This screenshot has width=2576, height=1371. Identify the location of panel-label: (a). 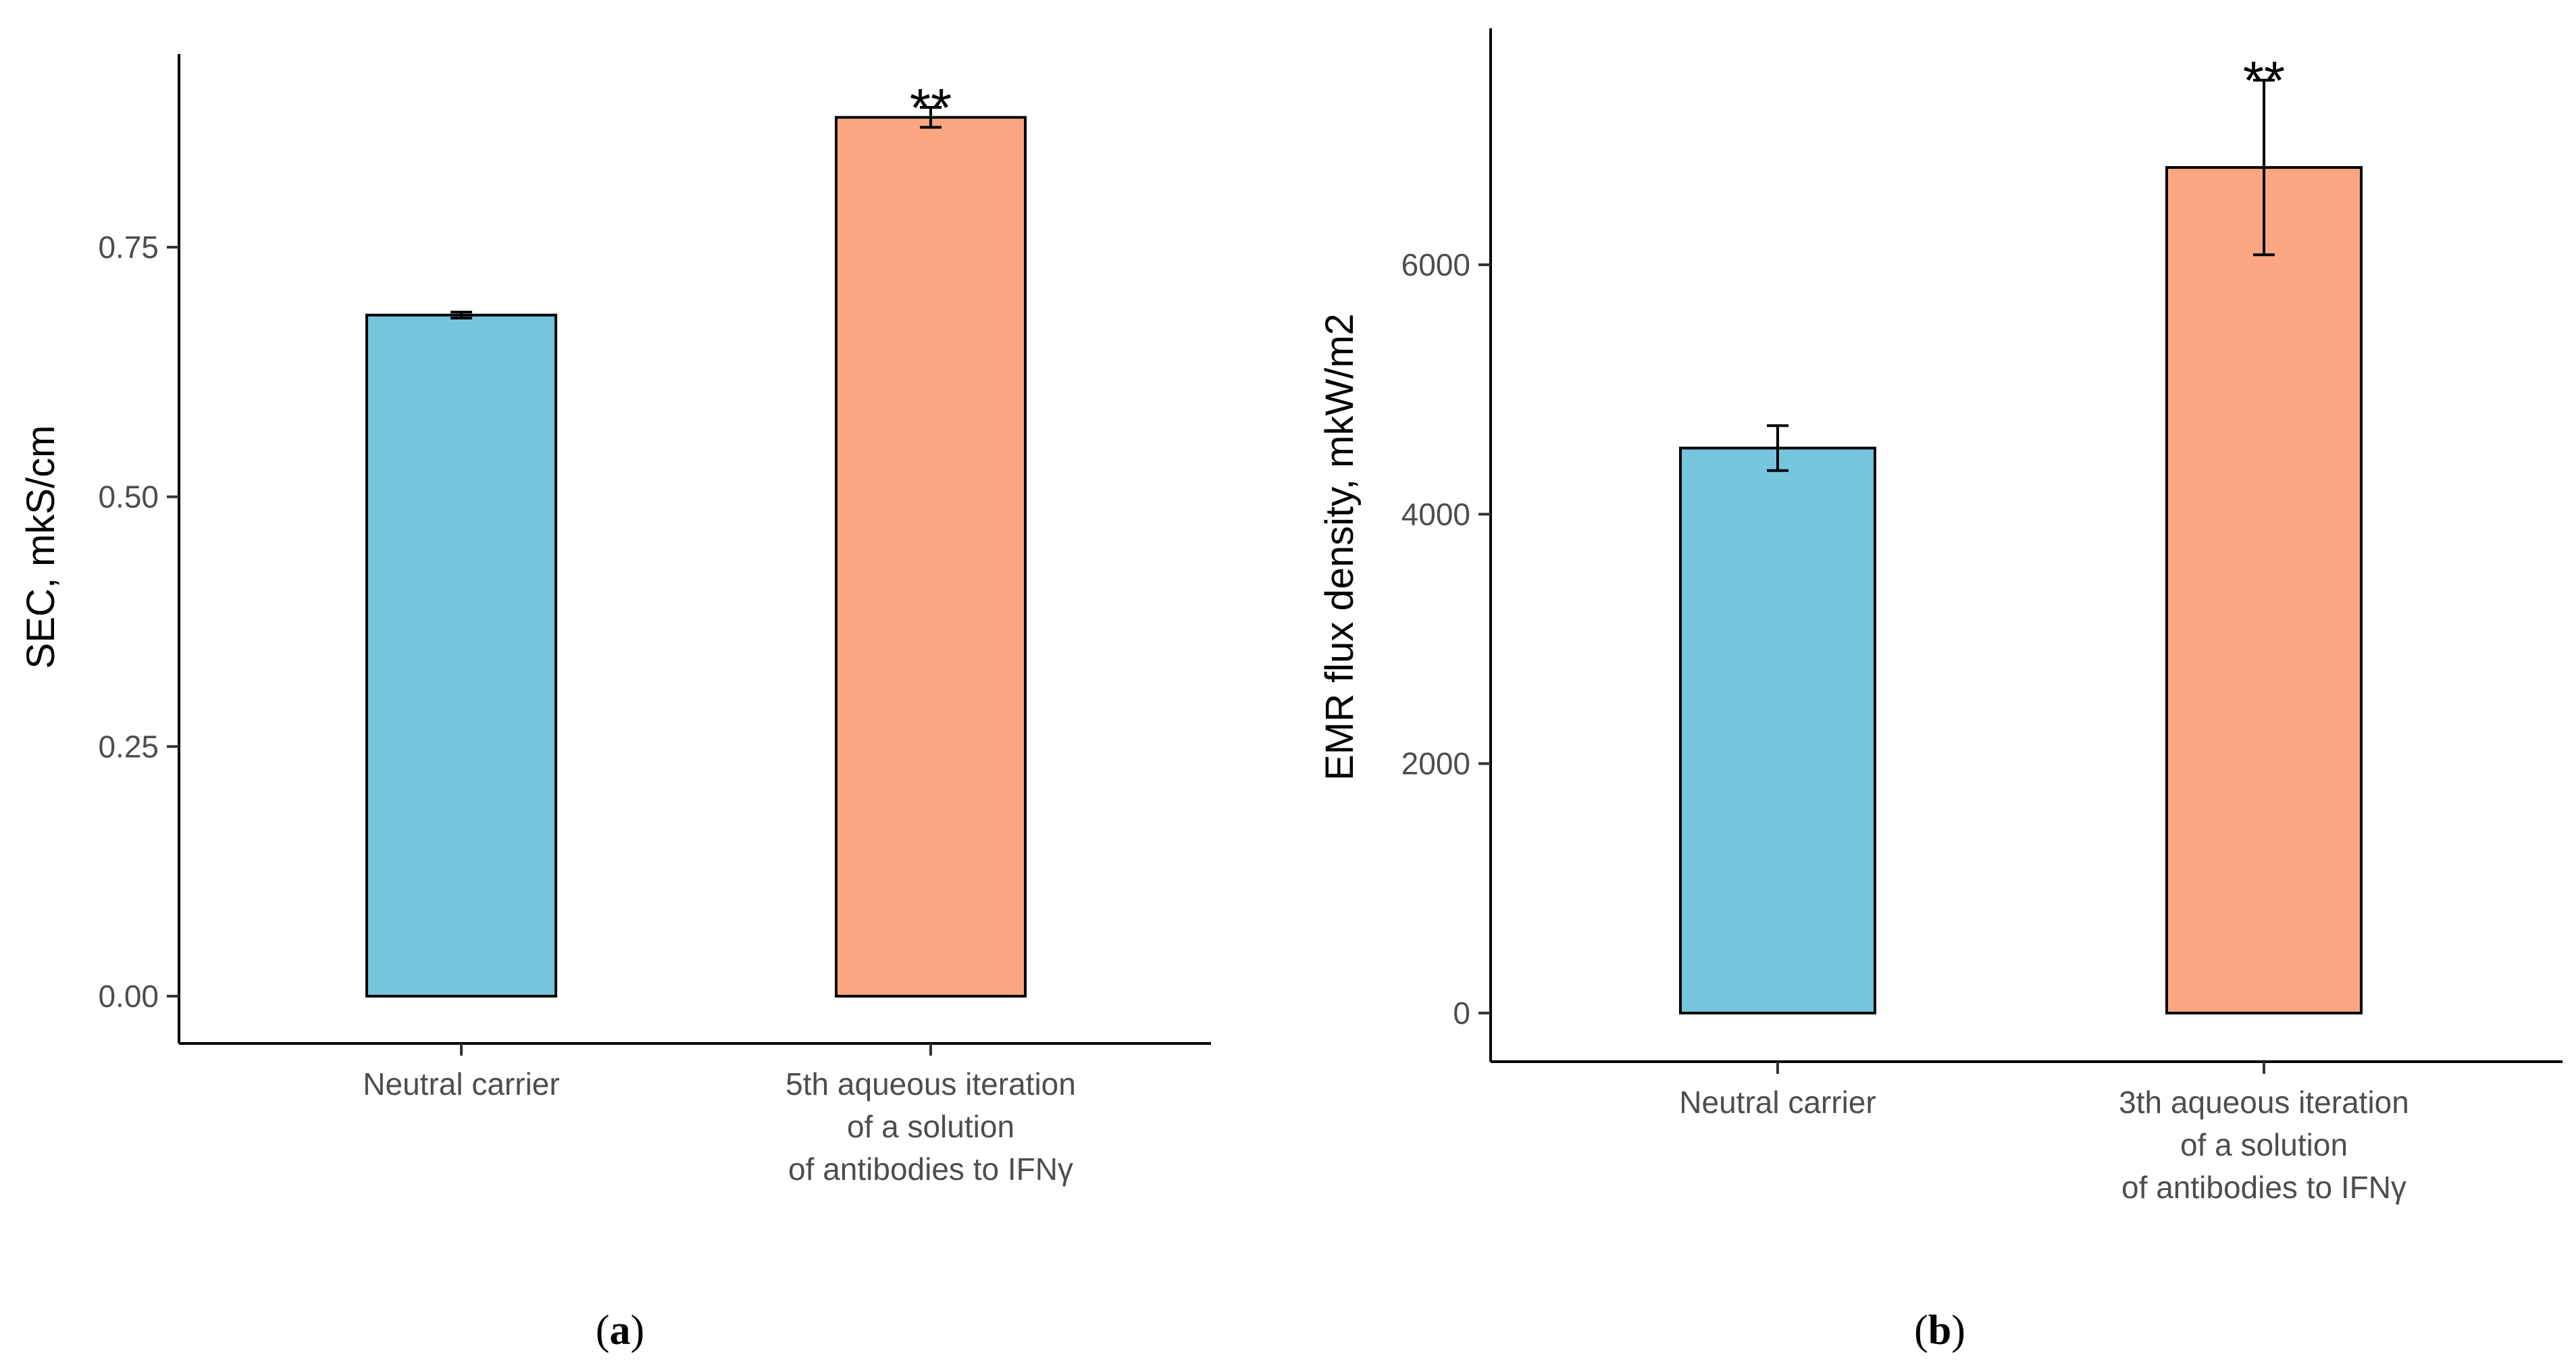
(620, 1330).